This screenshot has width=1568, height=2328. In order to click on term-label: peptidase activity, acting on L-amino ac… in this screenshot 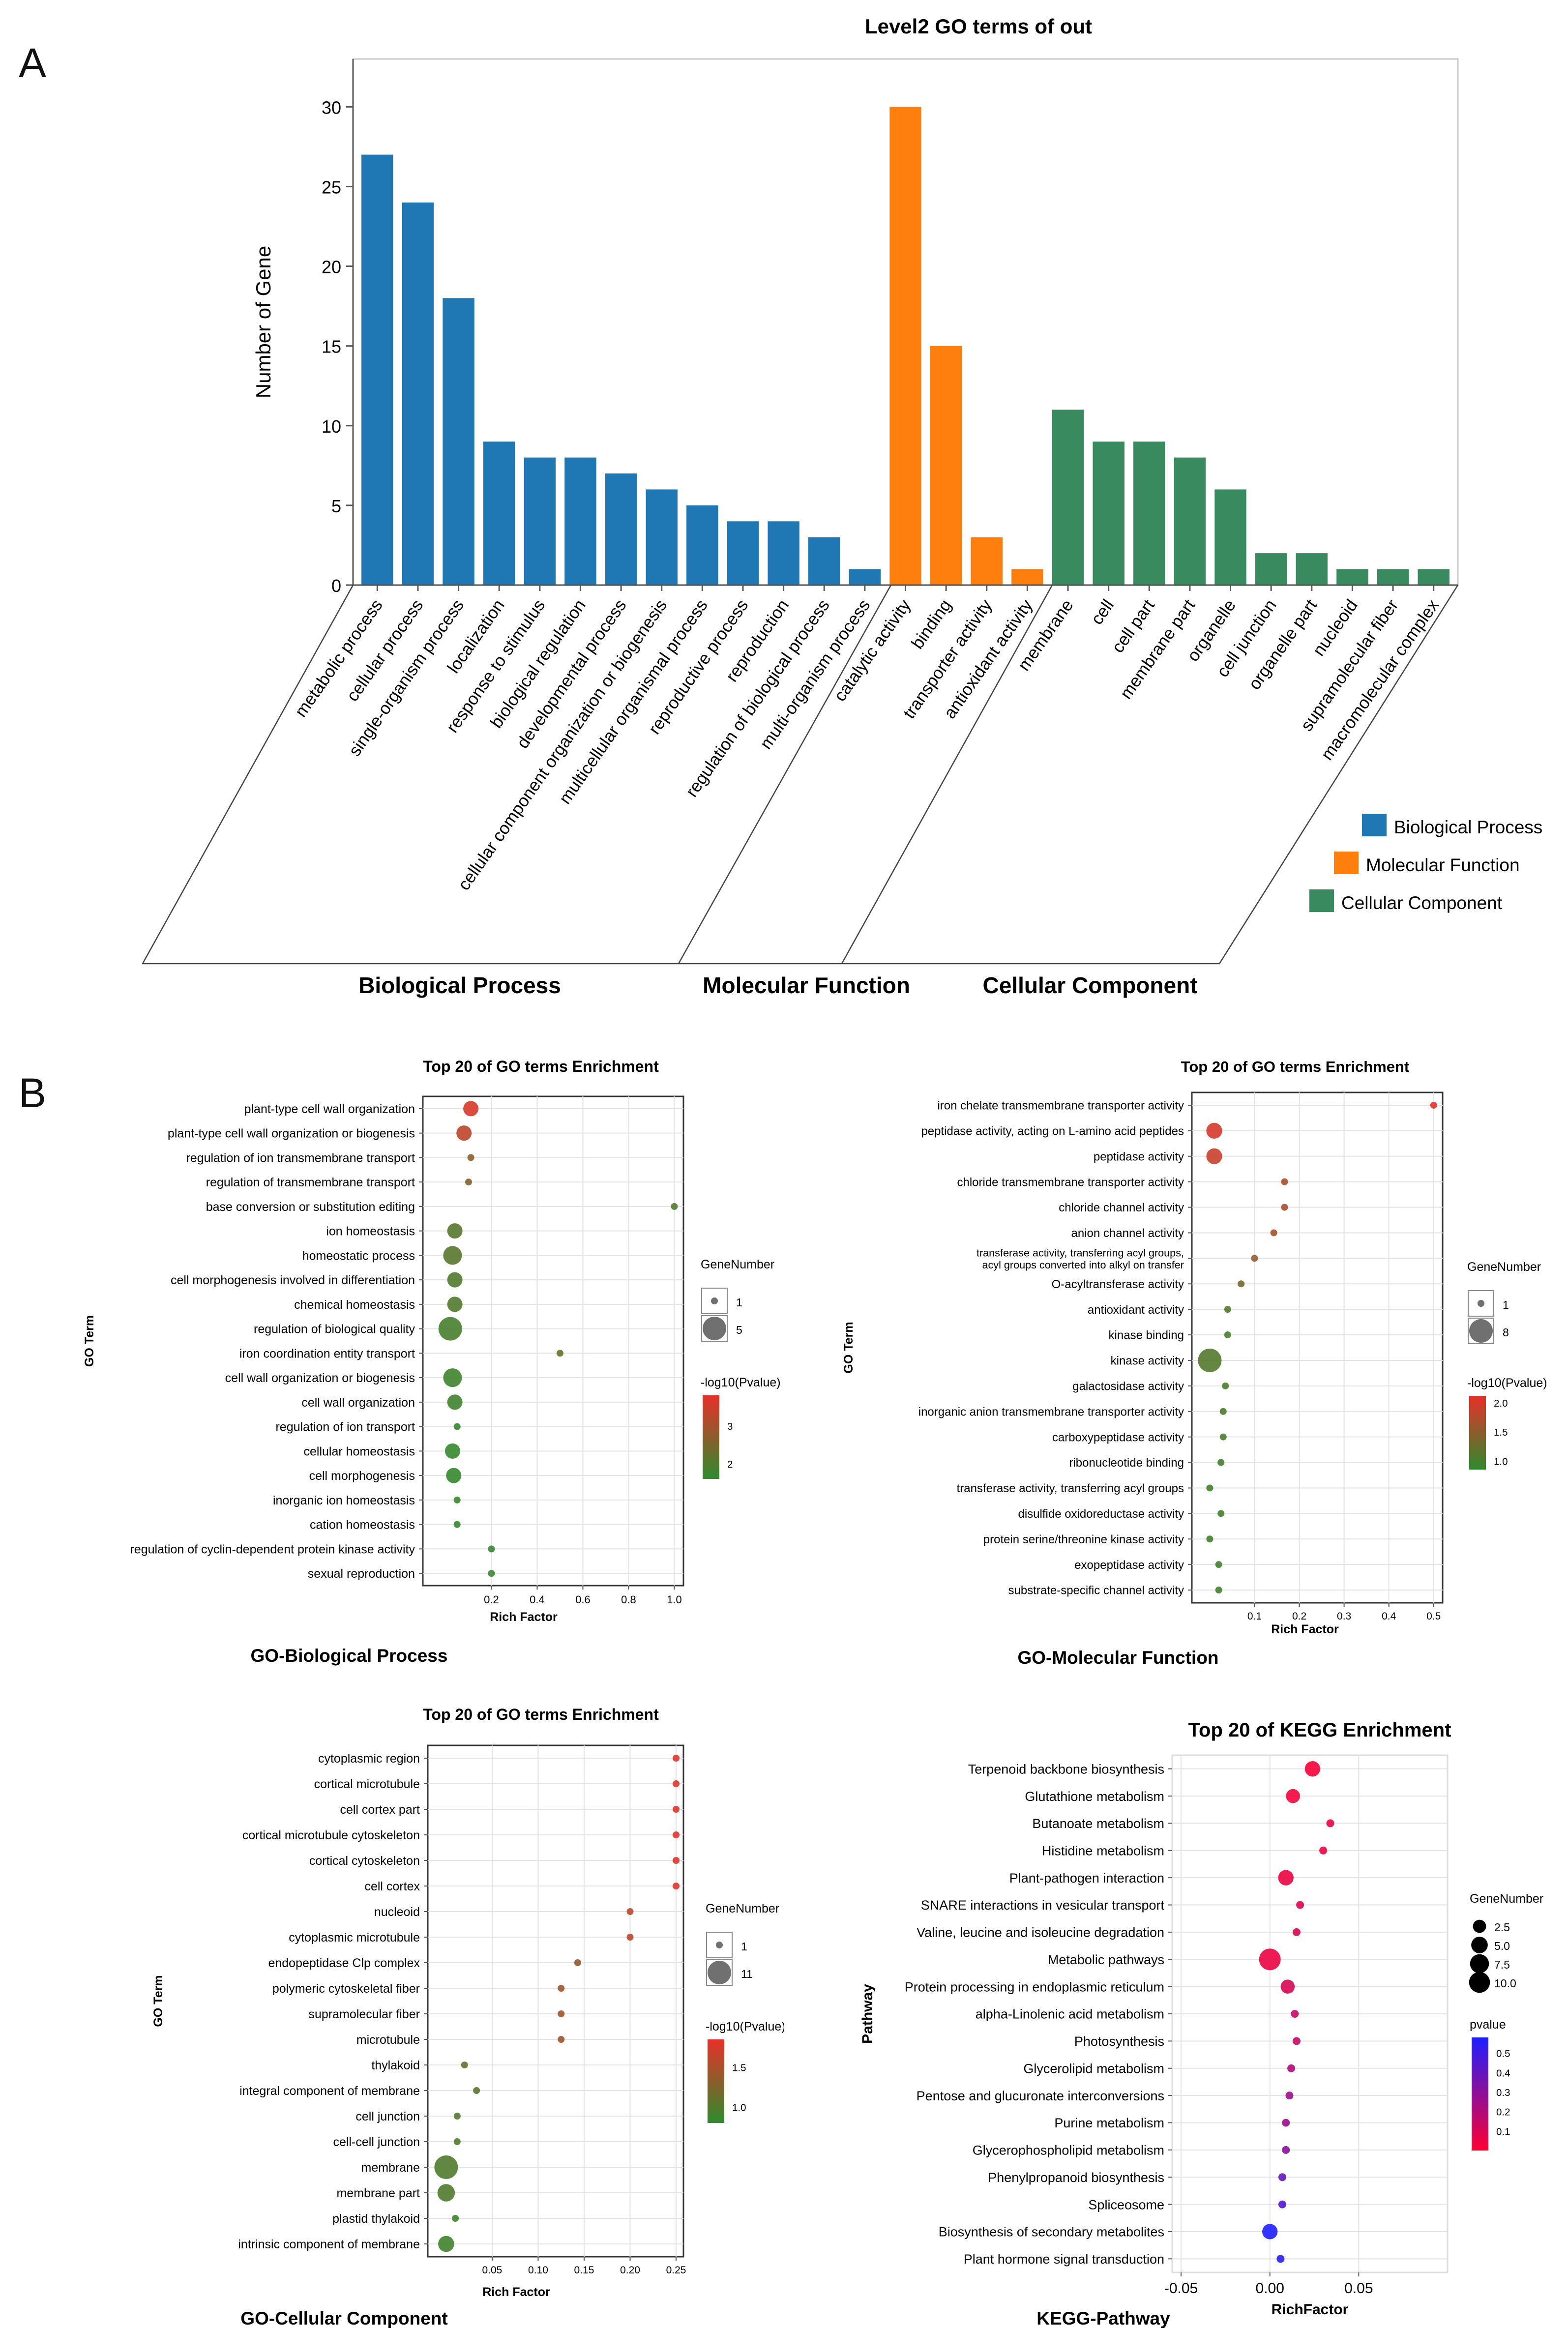, I will do `click(1052, 1131)`.